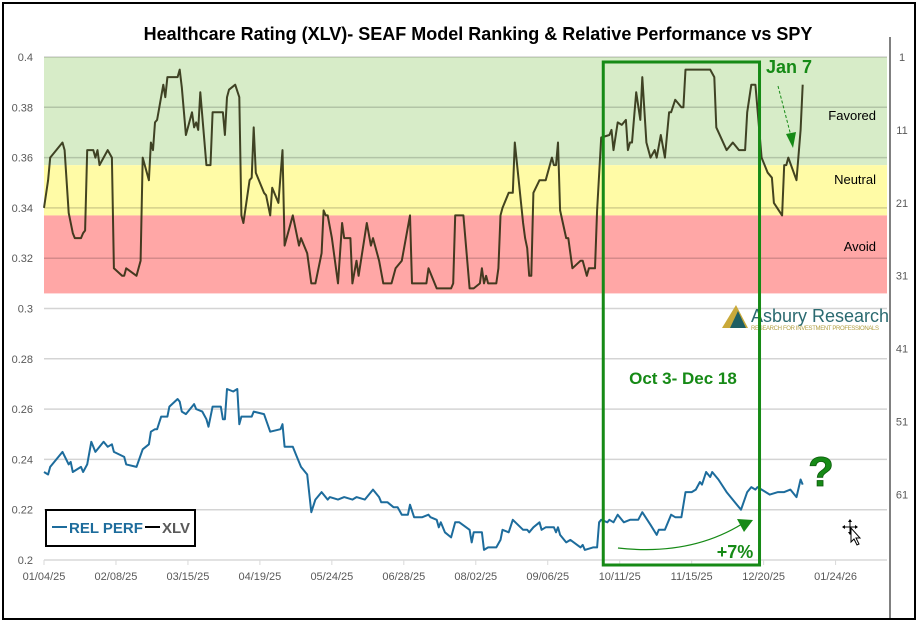  Describe the element at coordinates (475, 577) in the screenshot. I see `x-tick-label: 08/02/25` at that location.